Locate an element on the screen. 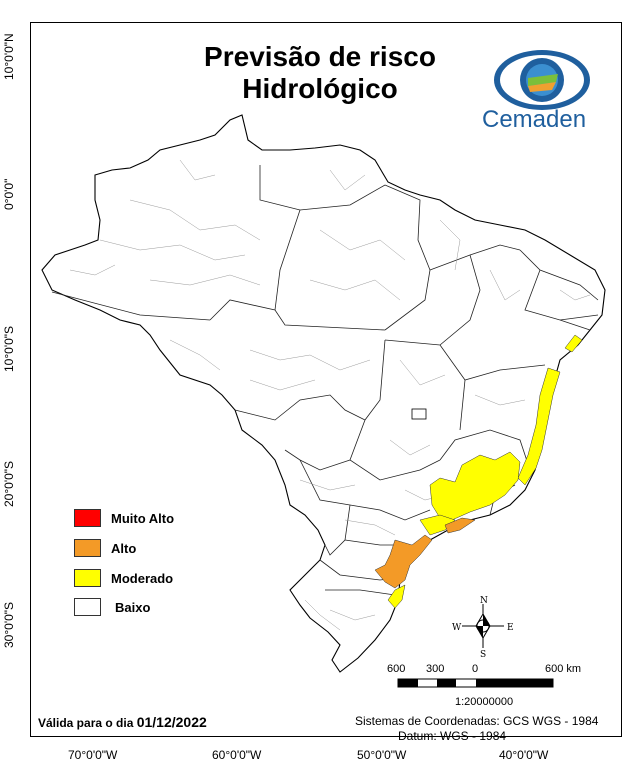 The height and width of the screenshot is (768, 642). lat-tick-0: 0°0'0" is located at coordinates (9, 194).